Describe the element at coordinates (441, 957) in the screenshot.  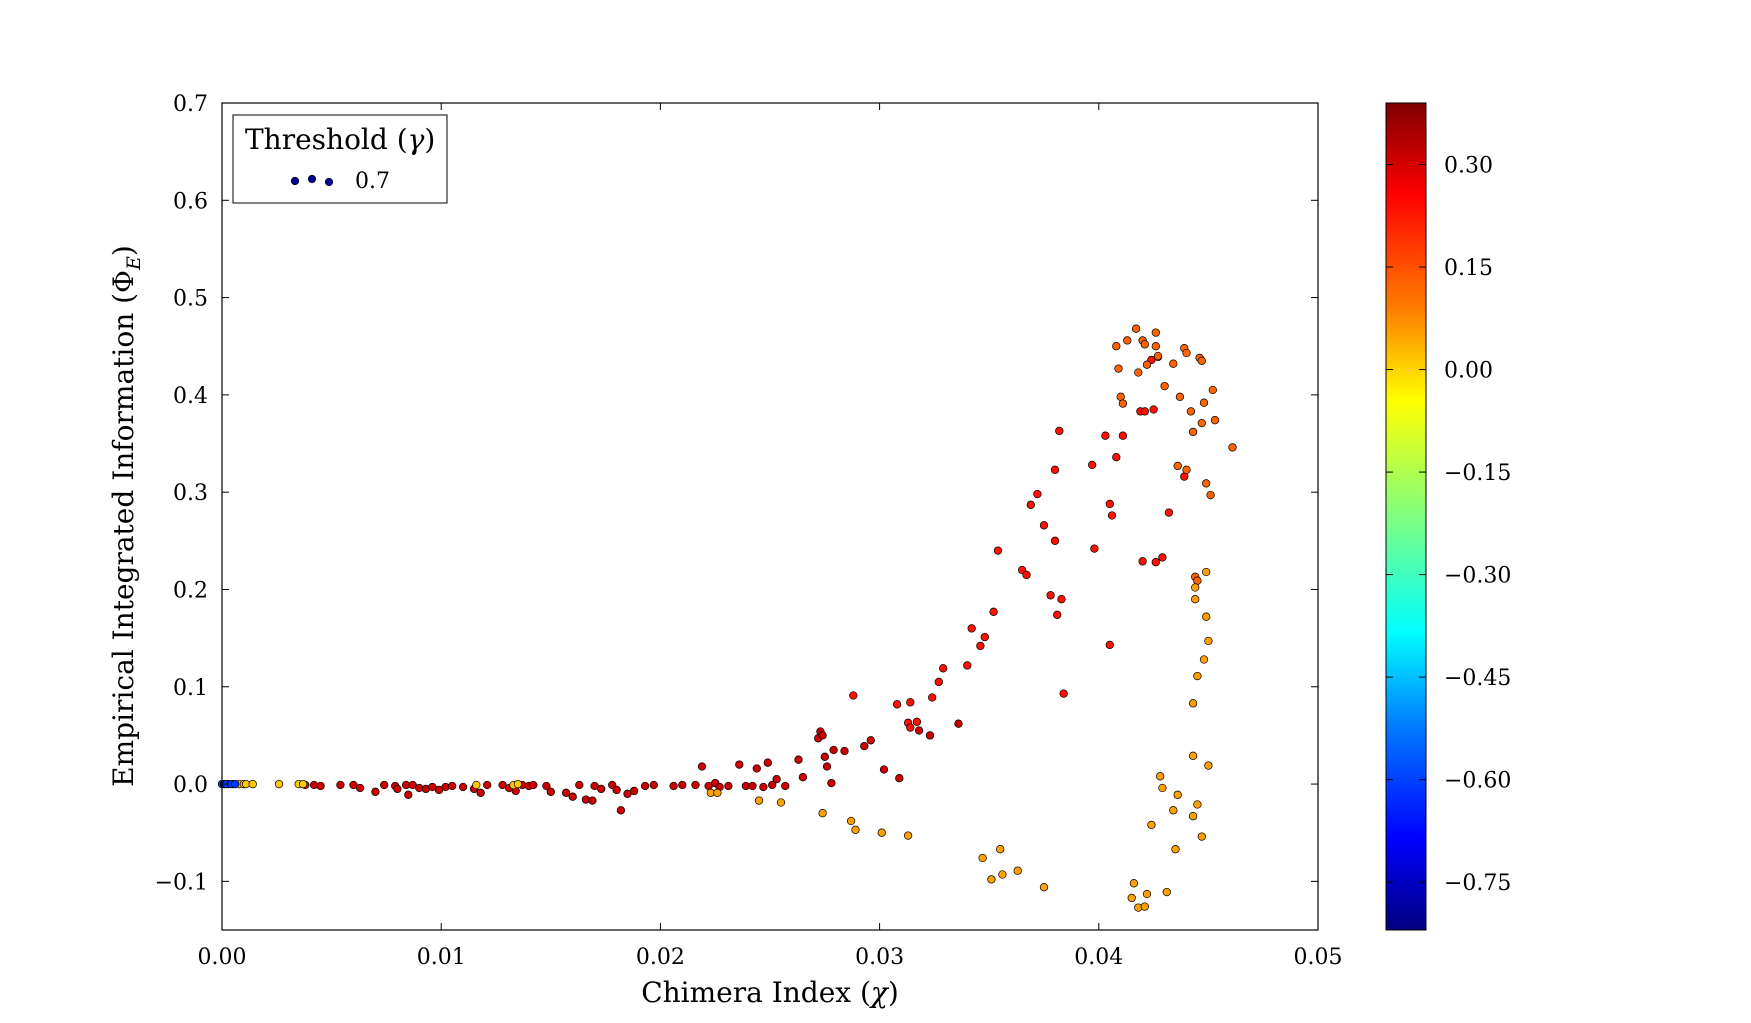
I see `x-tick-label: 0.01` at that location.